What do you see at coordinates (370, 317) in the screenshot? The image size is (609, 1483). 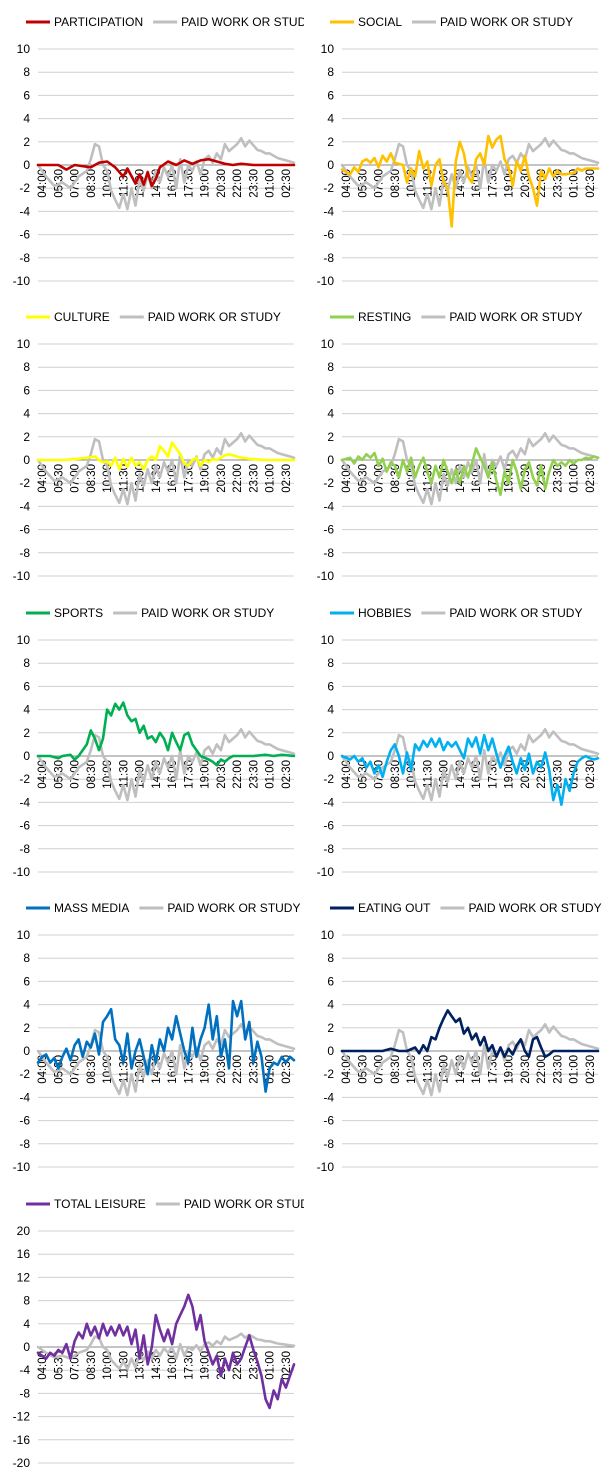 I see `legend-entry: RESTING` at bounding box center [370, 317].